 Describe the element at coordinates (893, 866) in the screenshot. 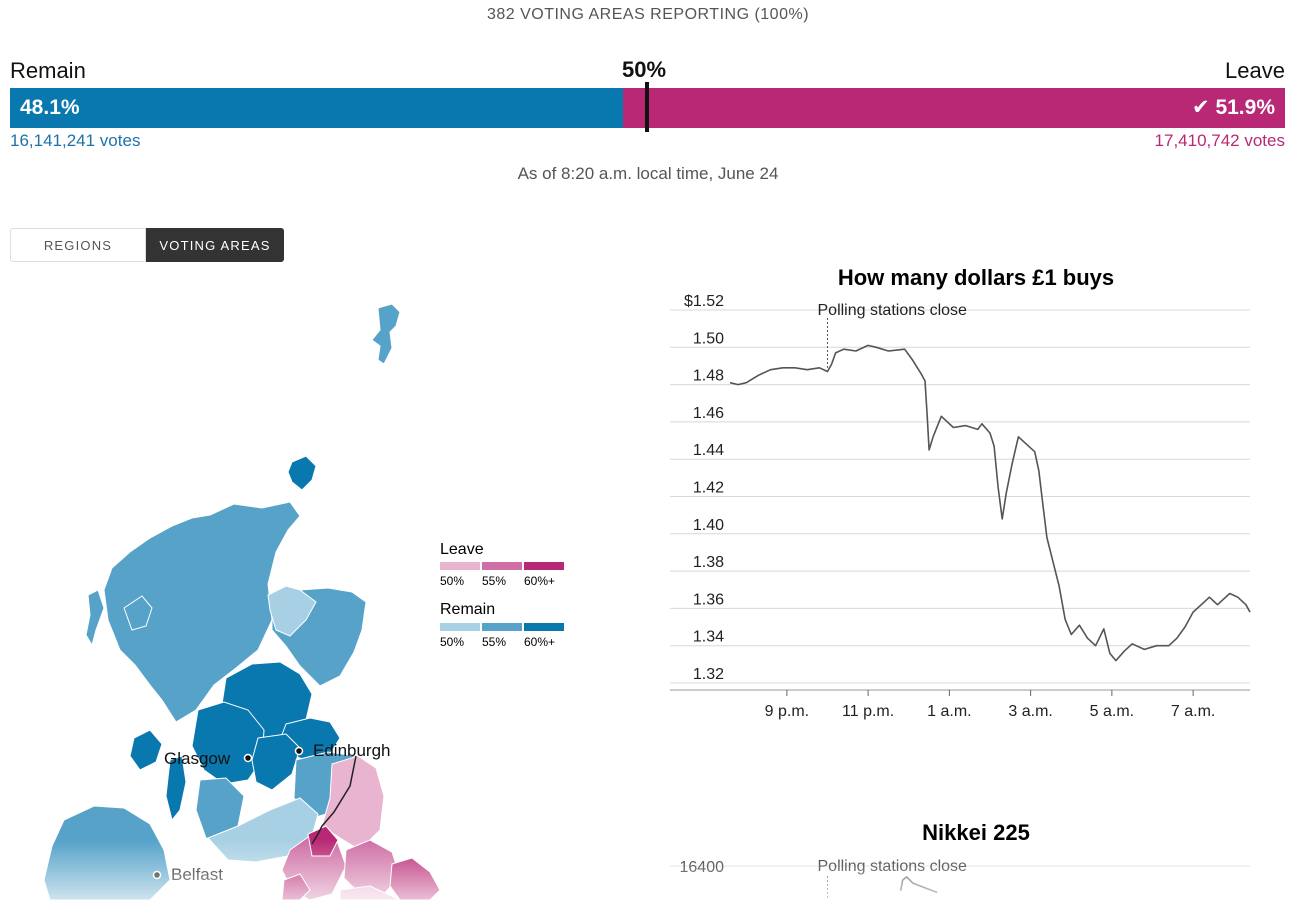

I see `chart2-annotation: Polling stations close` at that location.